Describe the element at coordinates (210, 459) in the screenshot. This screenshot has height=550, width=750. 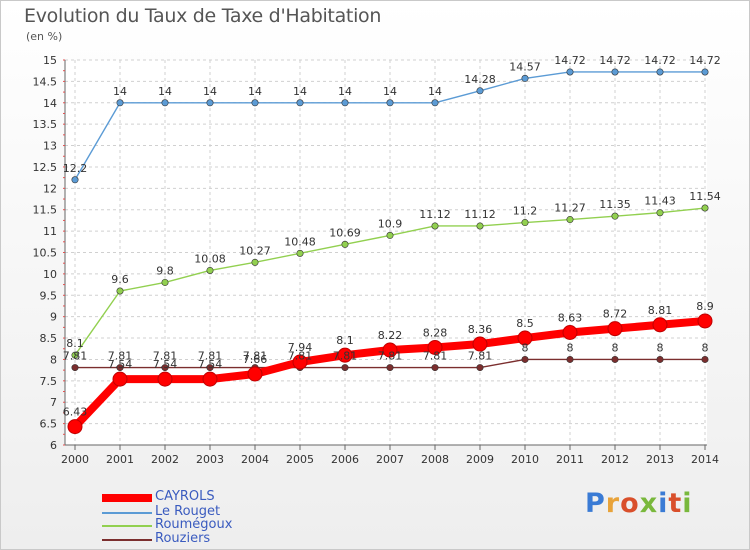
I see `x-tick-label: 2003` at that location.